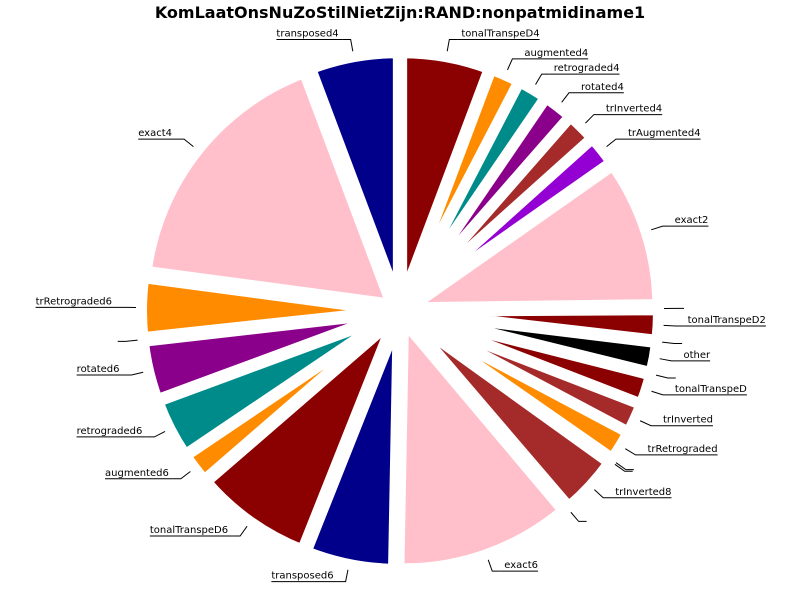 Image resolution: width=800 pixels, height=600 pixels. Describe the element at coordinates (110, 431) in the screenshot. I see `slice-label-retrograded6: retrograded6` at that location.